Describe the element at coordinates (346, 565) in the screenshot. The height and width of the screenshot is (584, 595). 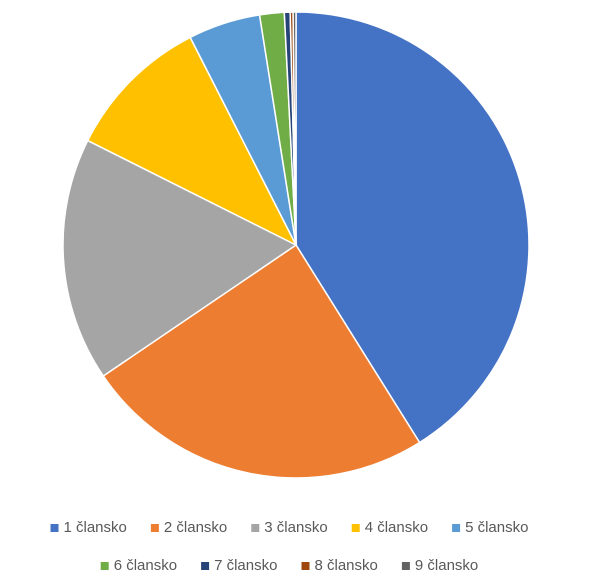
I see `legend-label: 8 člansko` at that location.